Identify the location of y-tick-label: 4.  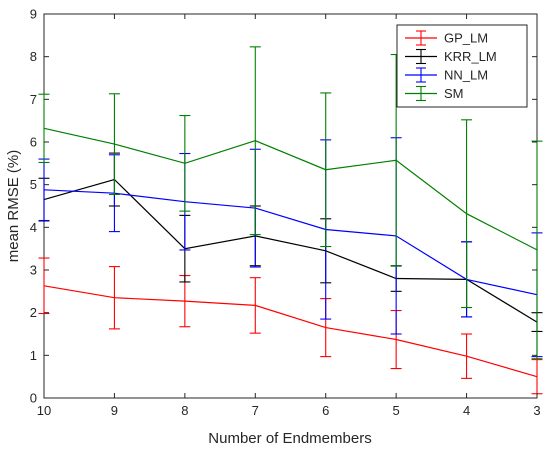
(33, 227).